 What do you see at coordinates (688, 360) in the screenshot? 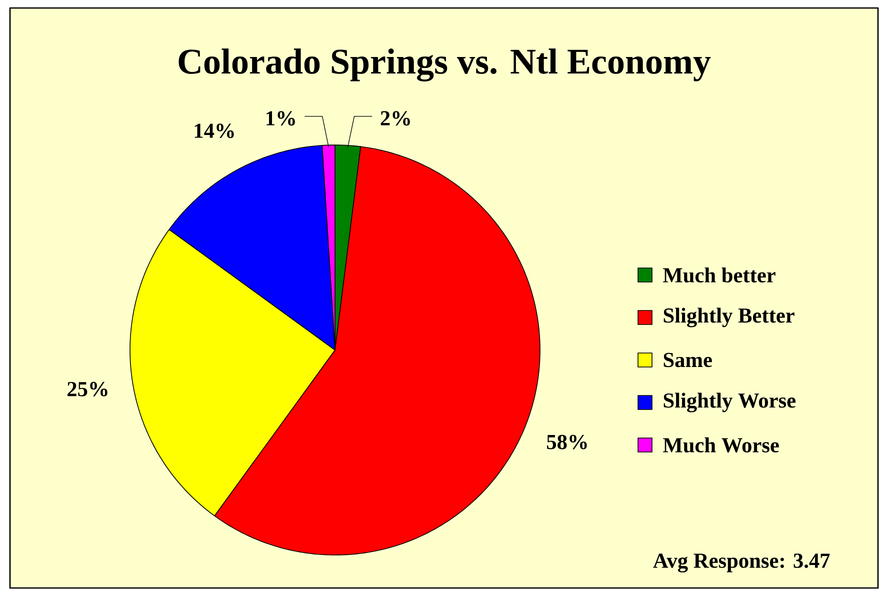
I see `legend-label: Same` at bounding box center [688, 360].